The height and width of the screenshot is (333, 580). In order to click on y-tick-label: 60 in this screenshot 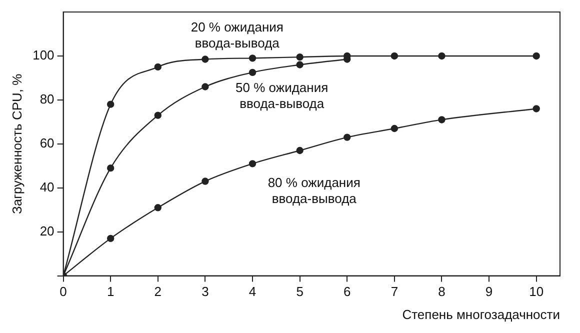, I will do `click(47, 142)`.